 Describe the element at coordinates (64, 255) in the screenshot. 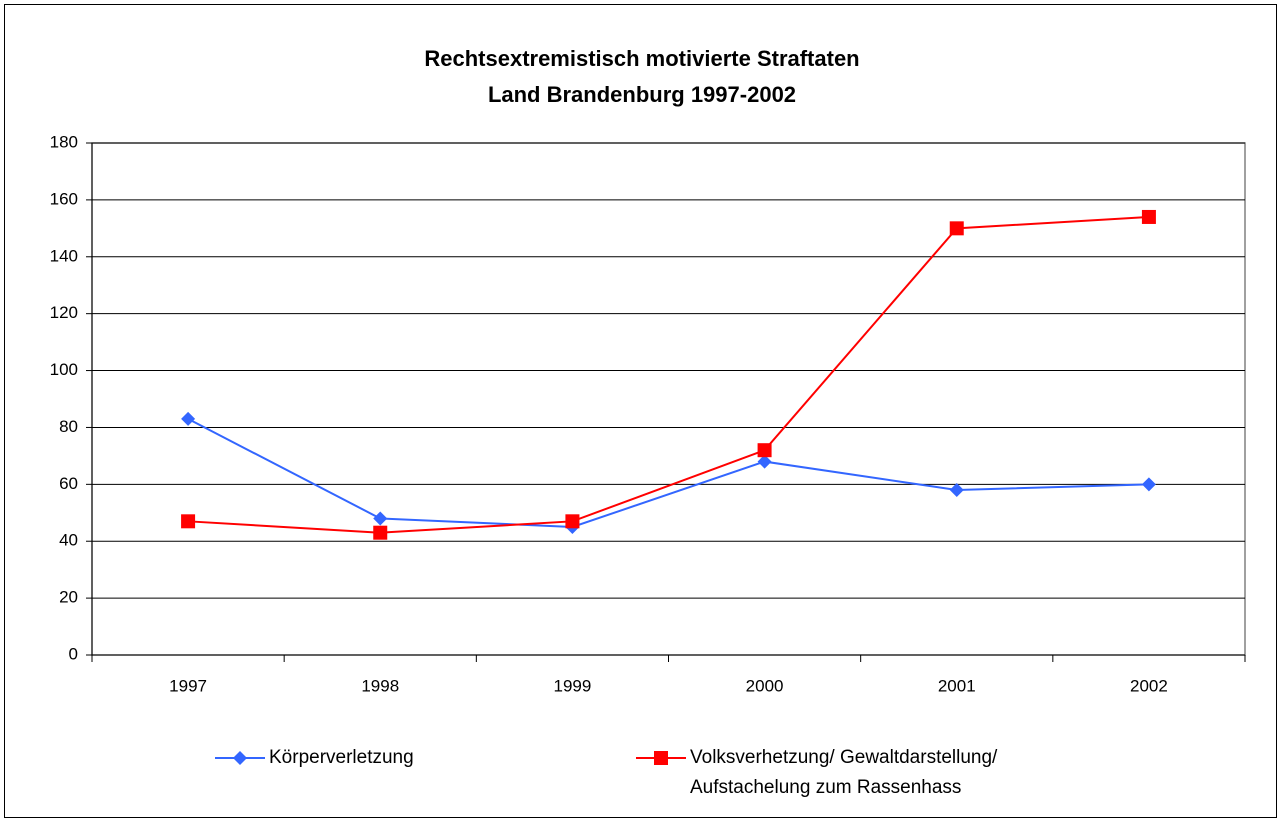

I see `y-tick-label: 140` at that location.